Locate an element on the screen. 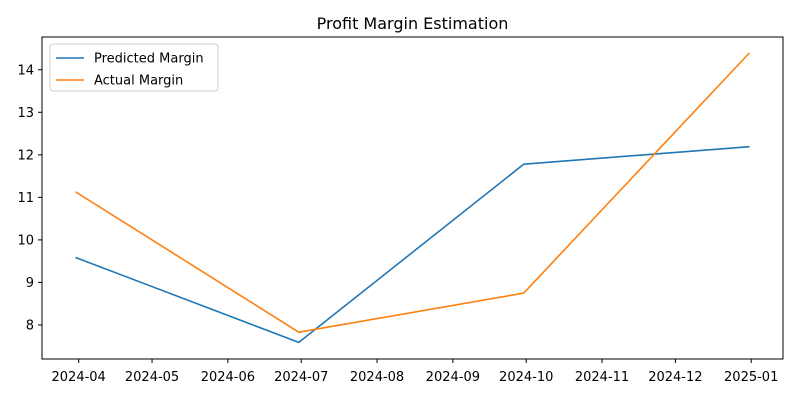 The width and height of the screenshot is (800, 400). y-tick-label: 11 is located at coordinates (25, 198).